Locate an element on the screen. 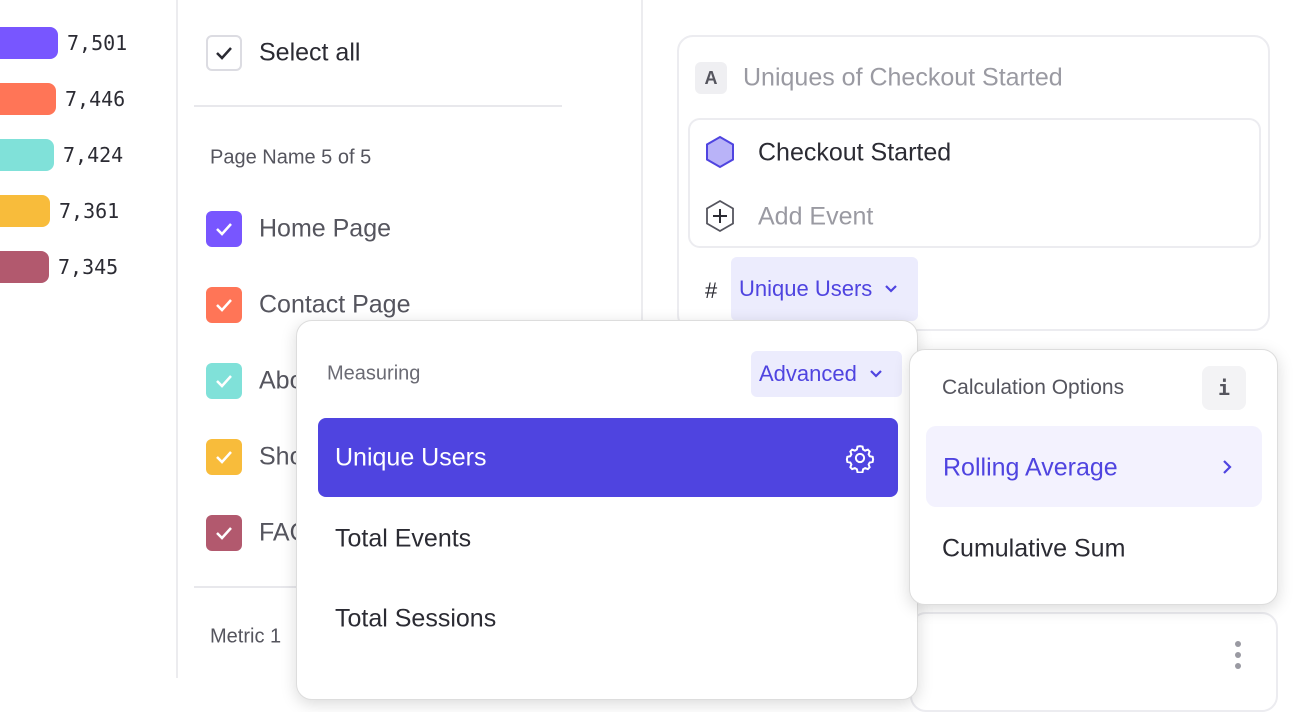  add-event-button: Add Event is located at coordinates (816, 216).